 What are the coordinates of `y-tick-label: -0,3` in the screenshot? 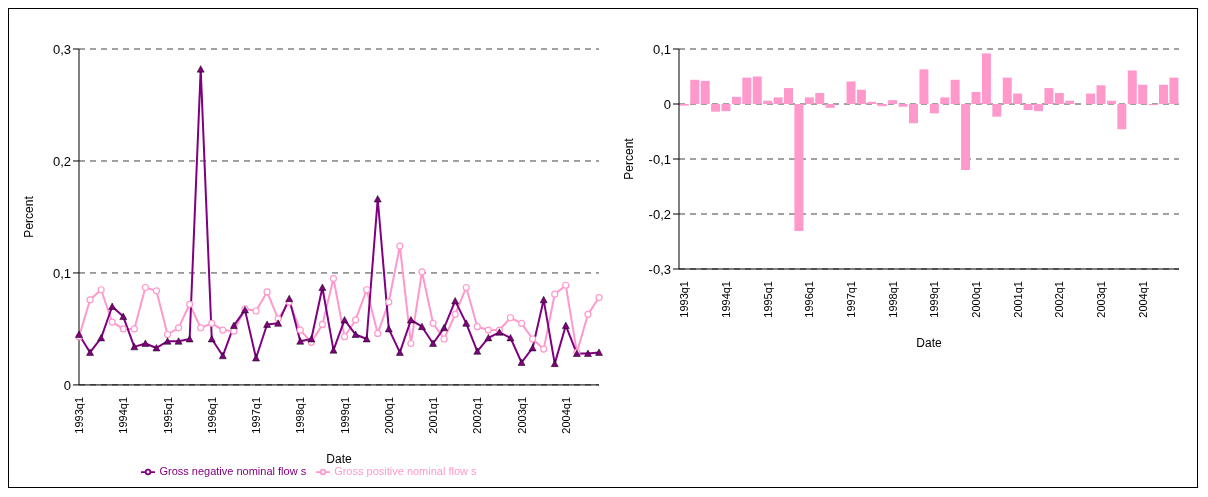 It's located at (659, 269).